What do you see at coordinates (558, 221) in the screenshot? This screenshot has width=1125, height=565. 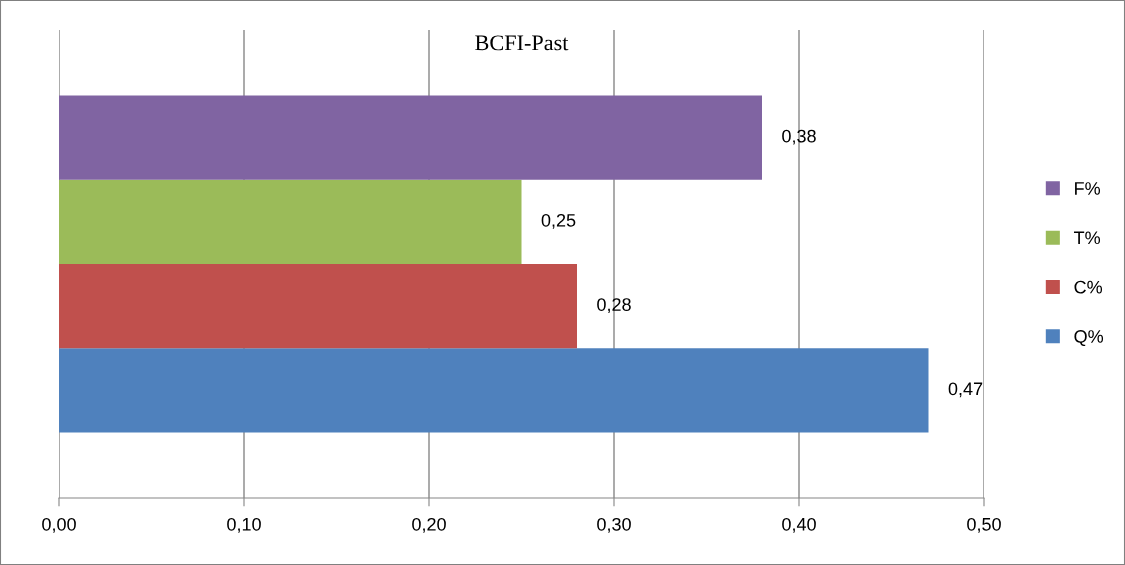 I see `data-label: 0,25` at bounding box center [558, 221].